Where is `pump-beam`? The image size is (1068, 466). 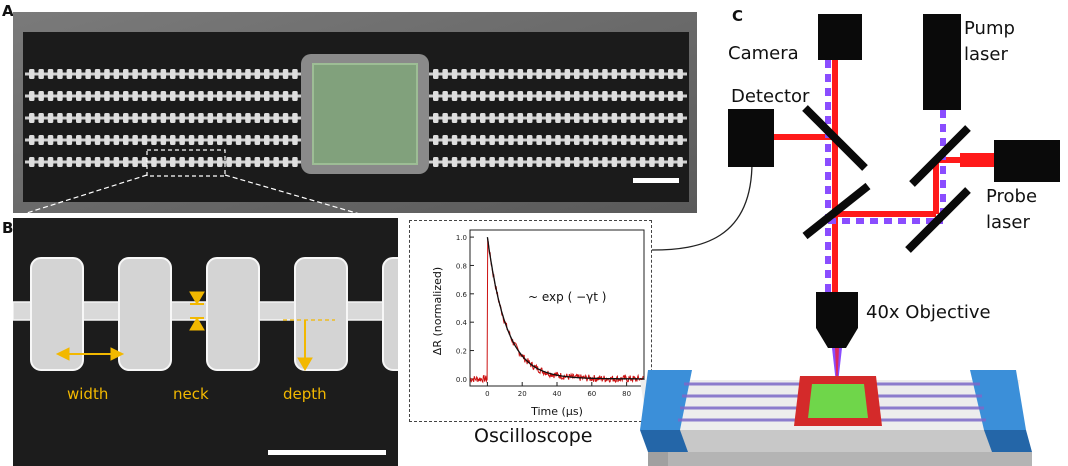 pump-beam is located at coordinates (885, 176).